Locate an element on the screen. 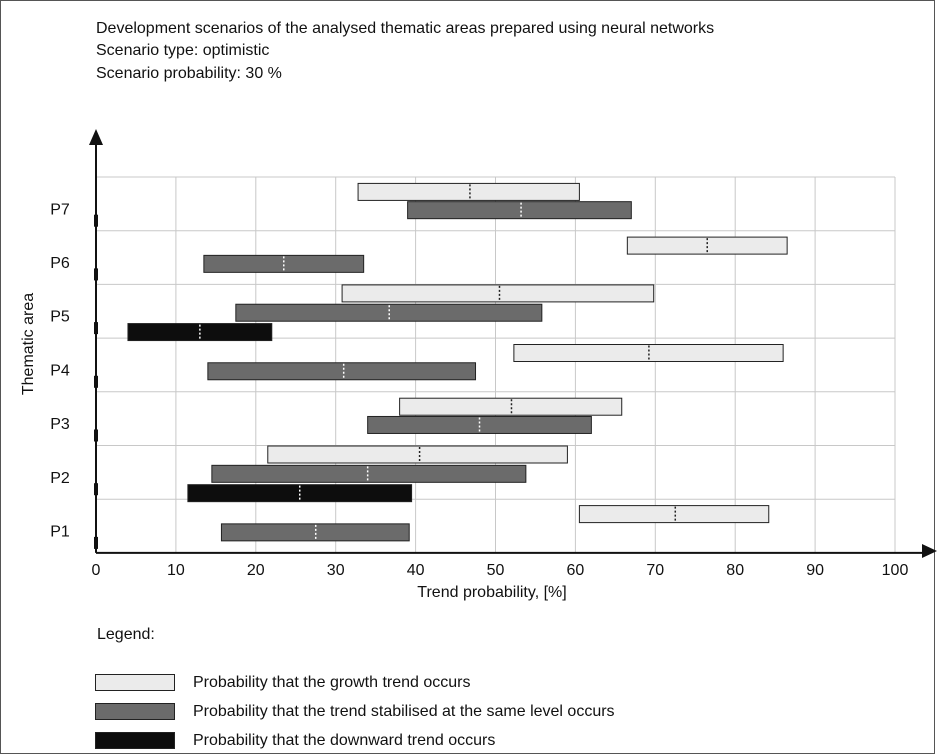  y-axis-title: Thematic area is located at coordinates (28, 344).